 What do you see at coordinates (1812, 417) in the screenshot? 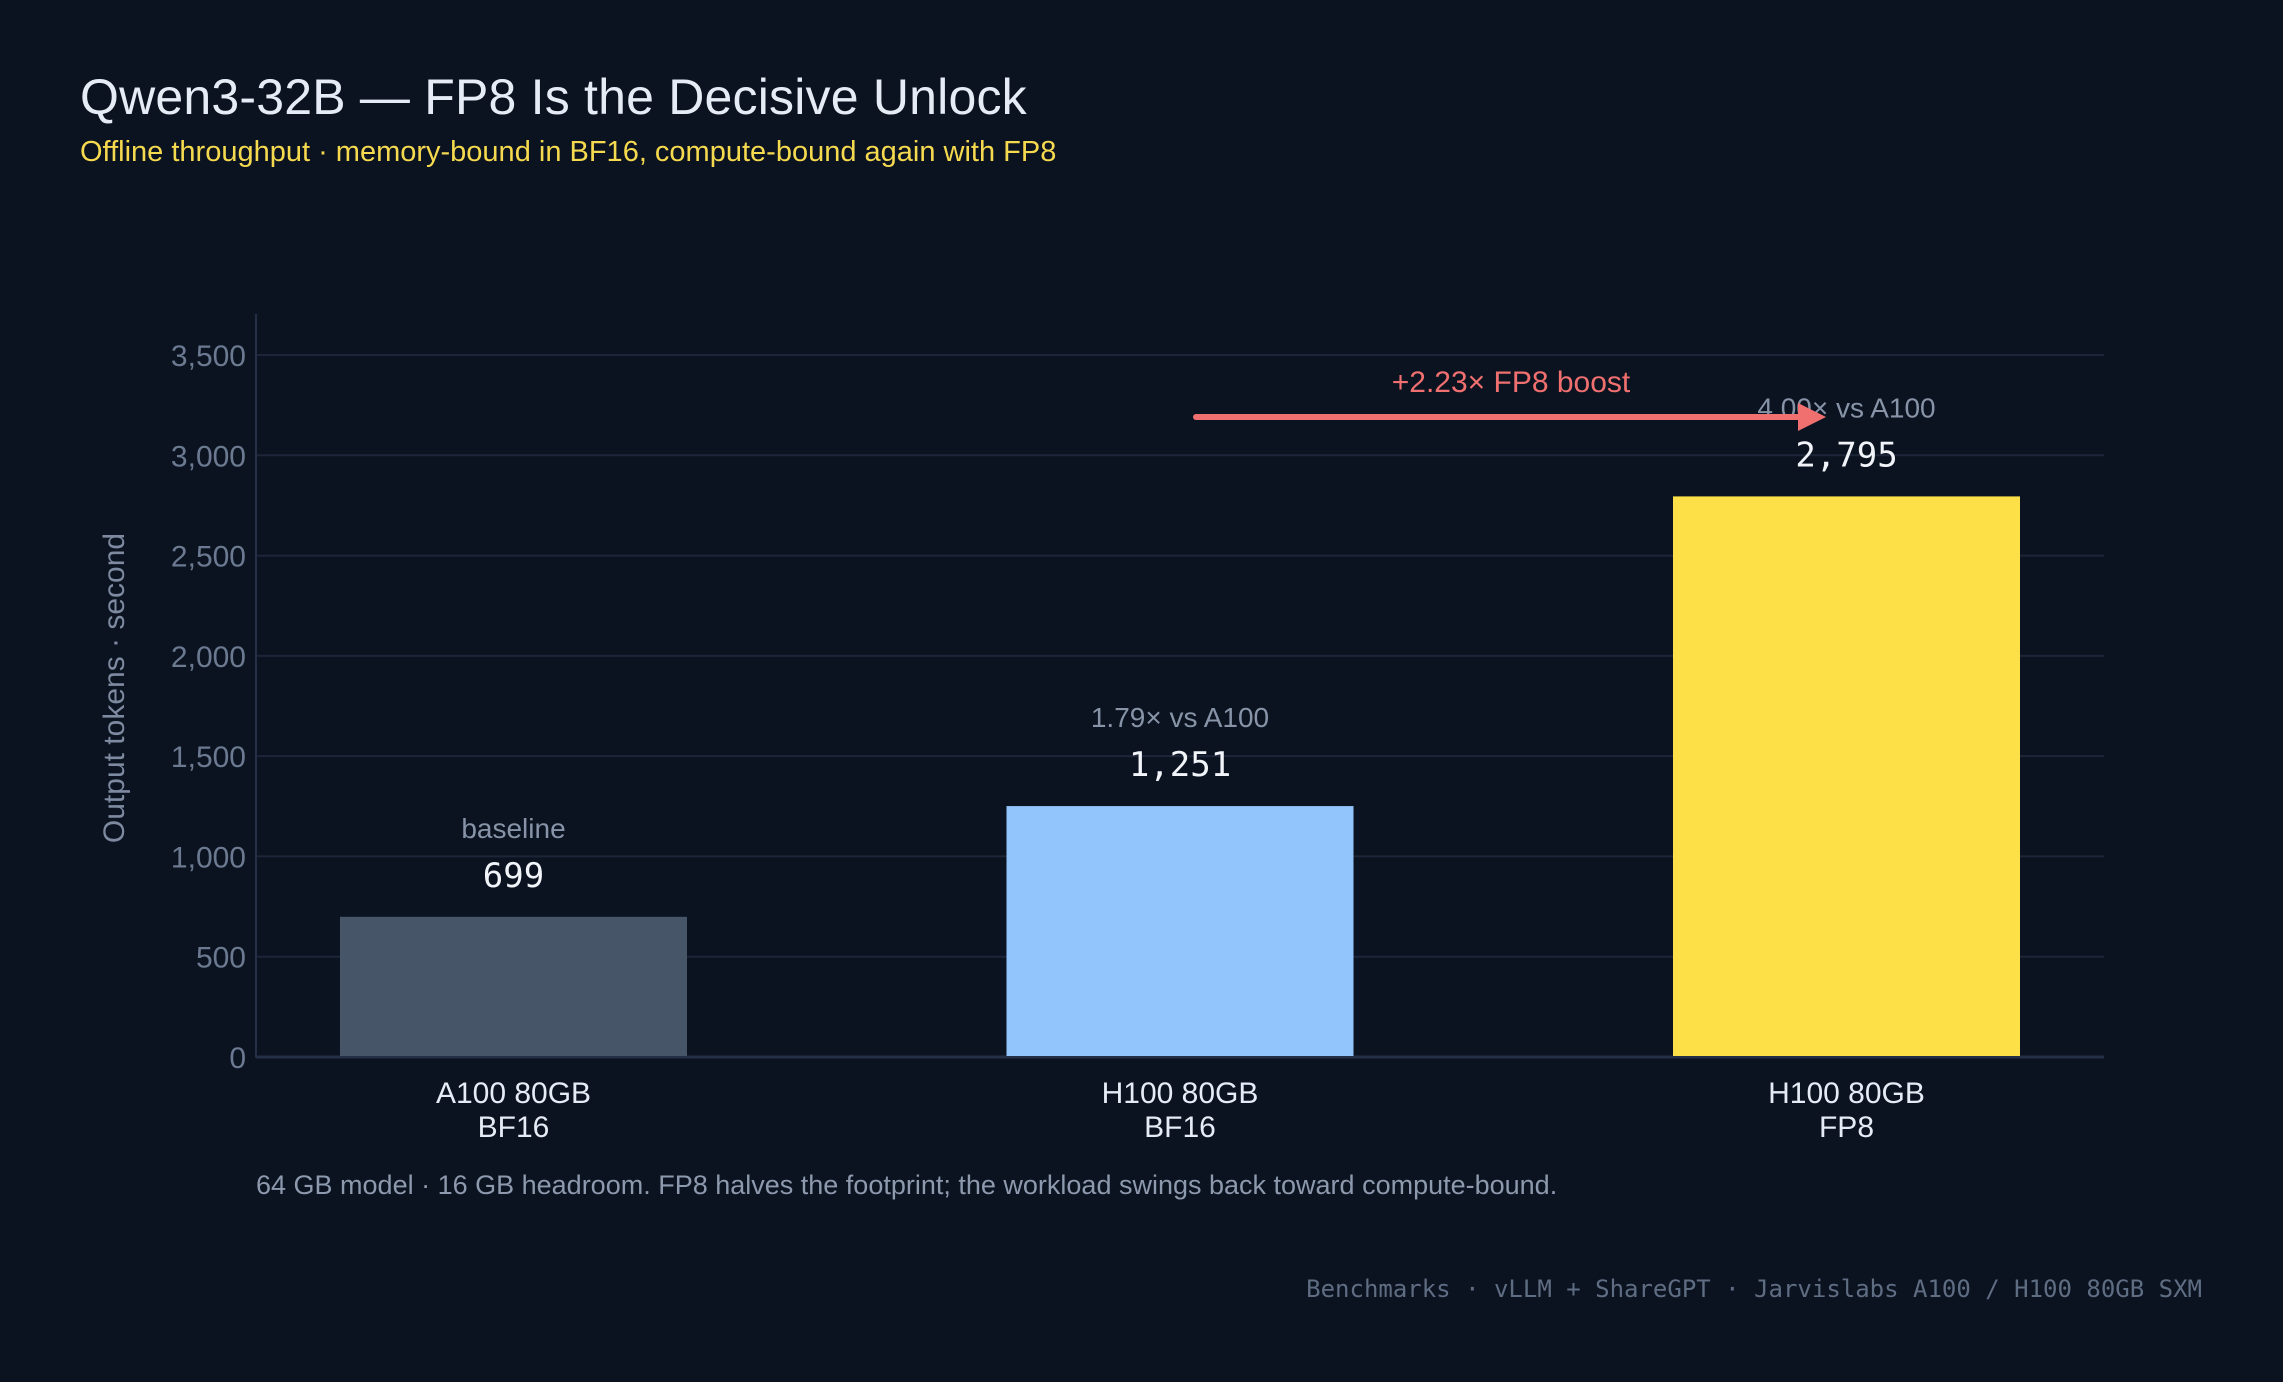
I see `arrowhead-icon` at bounding box center [1812, 417].